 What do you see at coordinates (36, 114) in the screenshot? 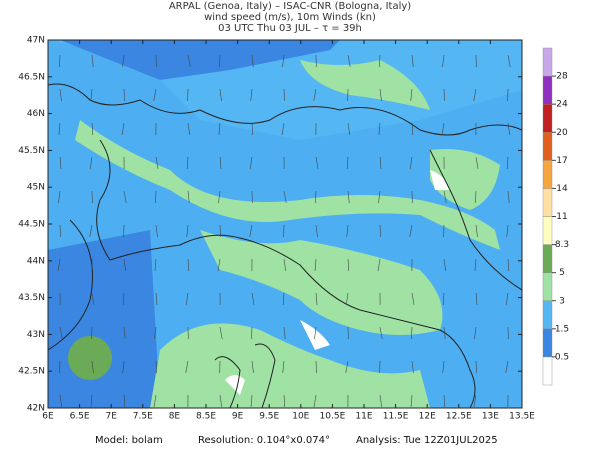
I see `lat-label: 46N` at bounding box center [36, 114].